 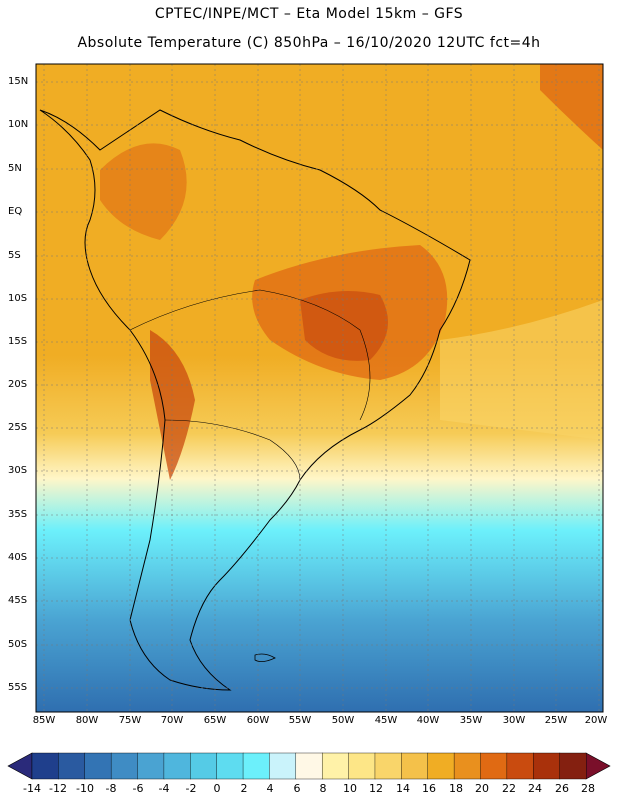 What do you see at coordinates (14, 255) in the screenshot?
I see `lat-label: 5S` at bounding box center [14, 255].